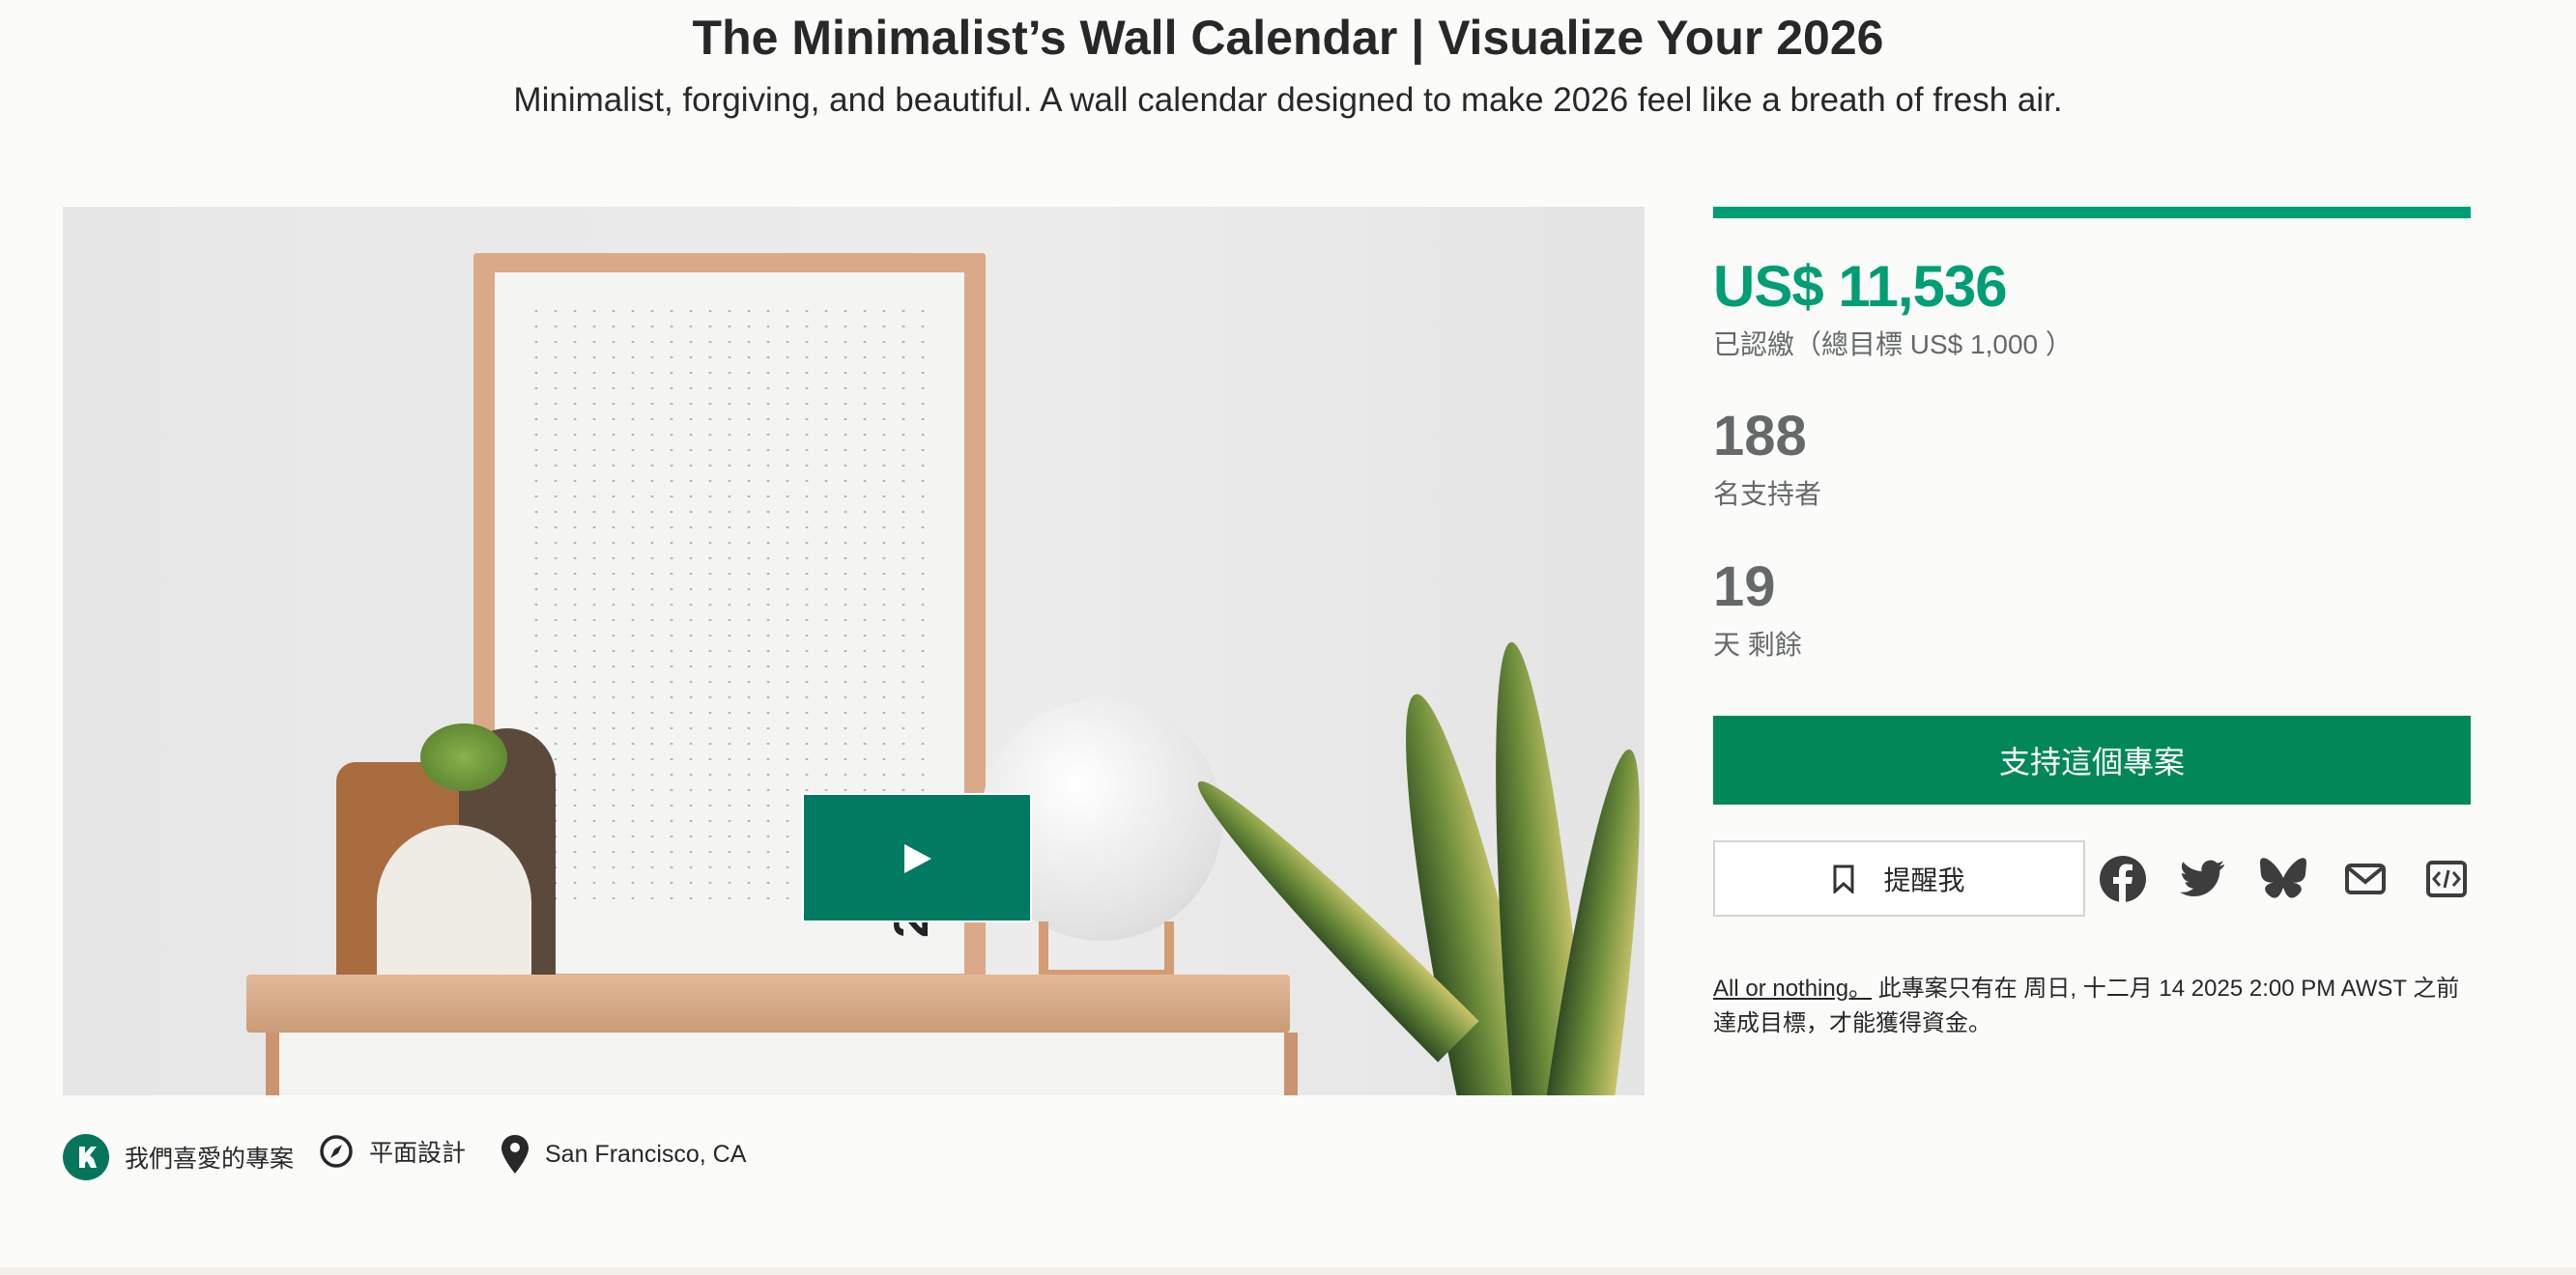 The height and width of the screenshot is (1275, 2576). I want to click on projects-we-love-label: 我們喜愛的專案, so click(210, 1159).